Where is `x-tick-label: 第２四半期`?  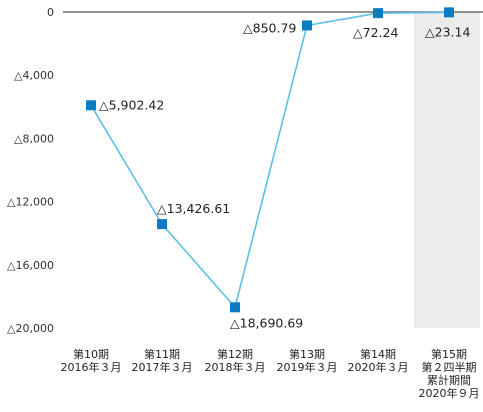
x-tick-label: 第２四半期 is located at coordinates (449, 367).